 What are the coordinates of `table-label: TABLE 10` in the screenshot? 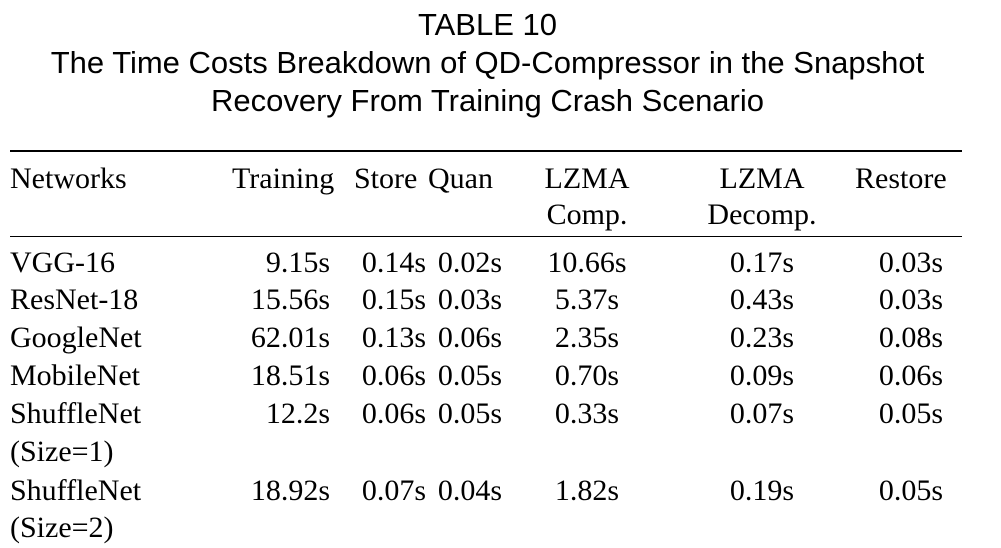 It's located at (487, 24).